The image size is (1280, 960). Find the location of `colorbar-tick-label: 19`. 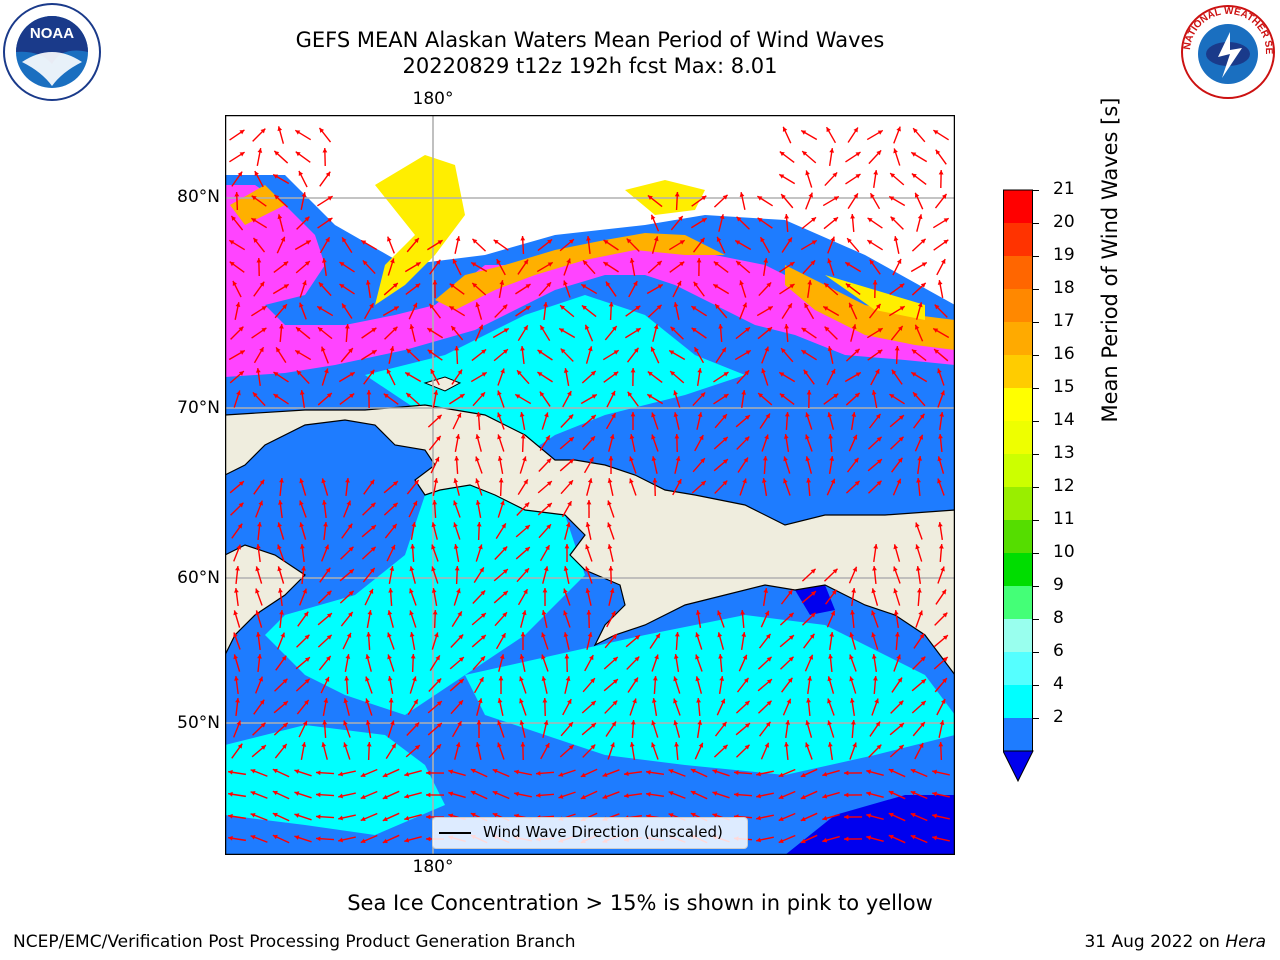

colorbar-tick-label: 19 is located at coordinates (1064, 255).